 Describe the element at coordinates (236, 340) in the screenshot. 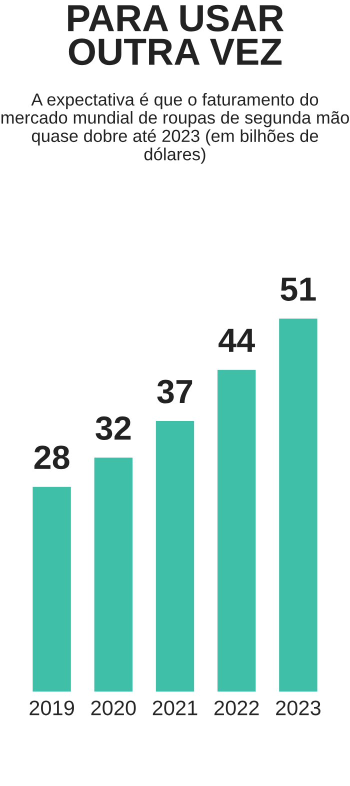

I see `data-label: 44` at that location.